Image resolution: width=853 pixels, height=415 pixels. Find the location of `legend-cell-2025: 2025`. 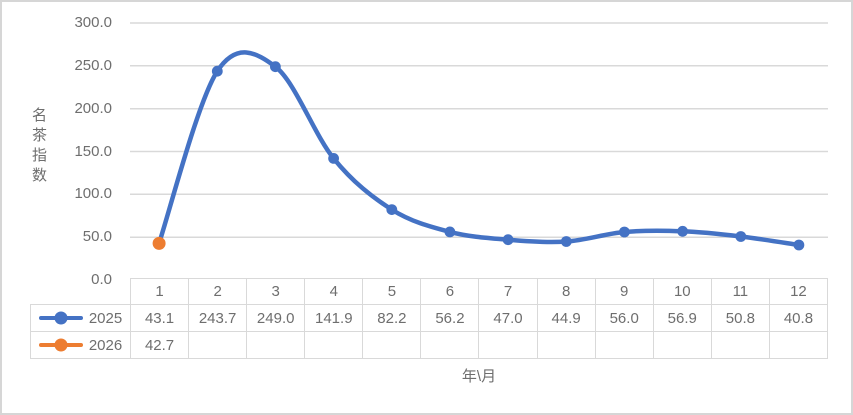

legend-cell-2025: 2025 is located at coordinates (80, 317).